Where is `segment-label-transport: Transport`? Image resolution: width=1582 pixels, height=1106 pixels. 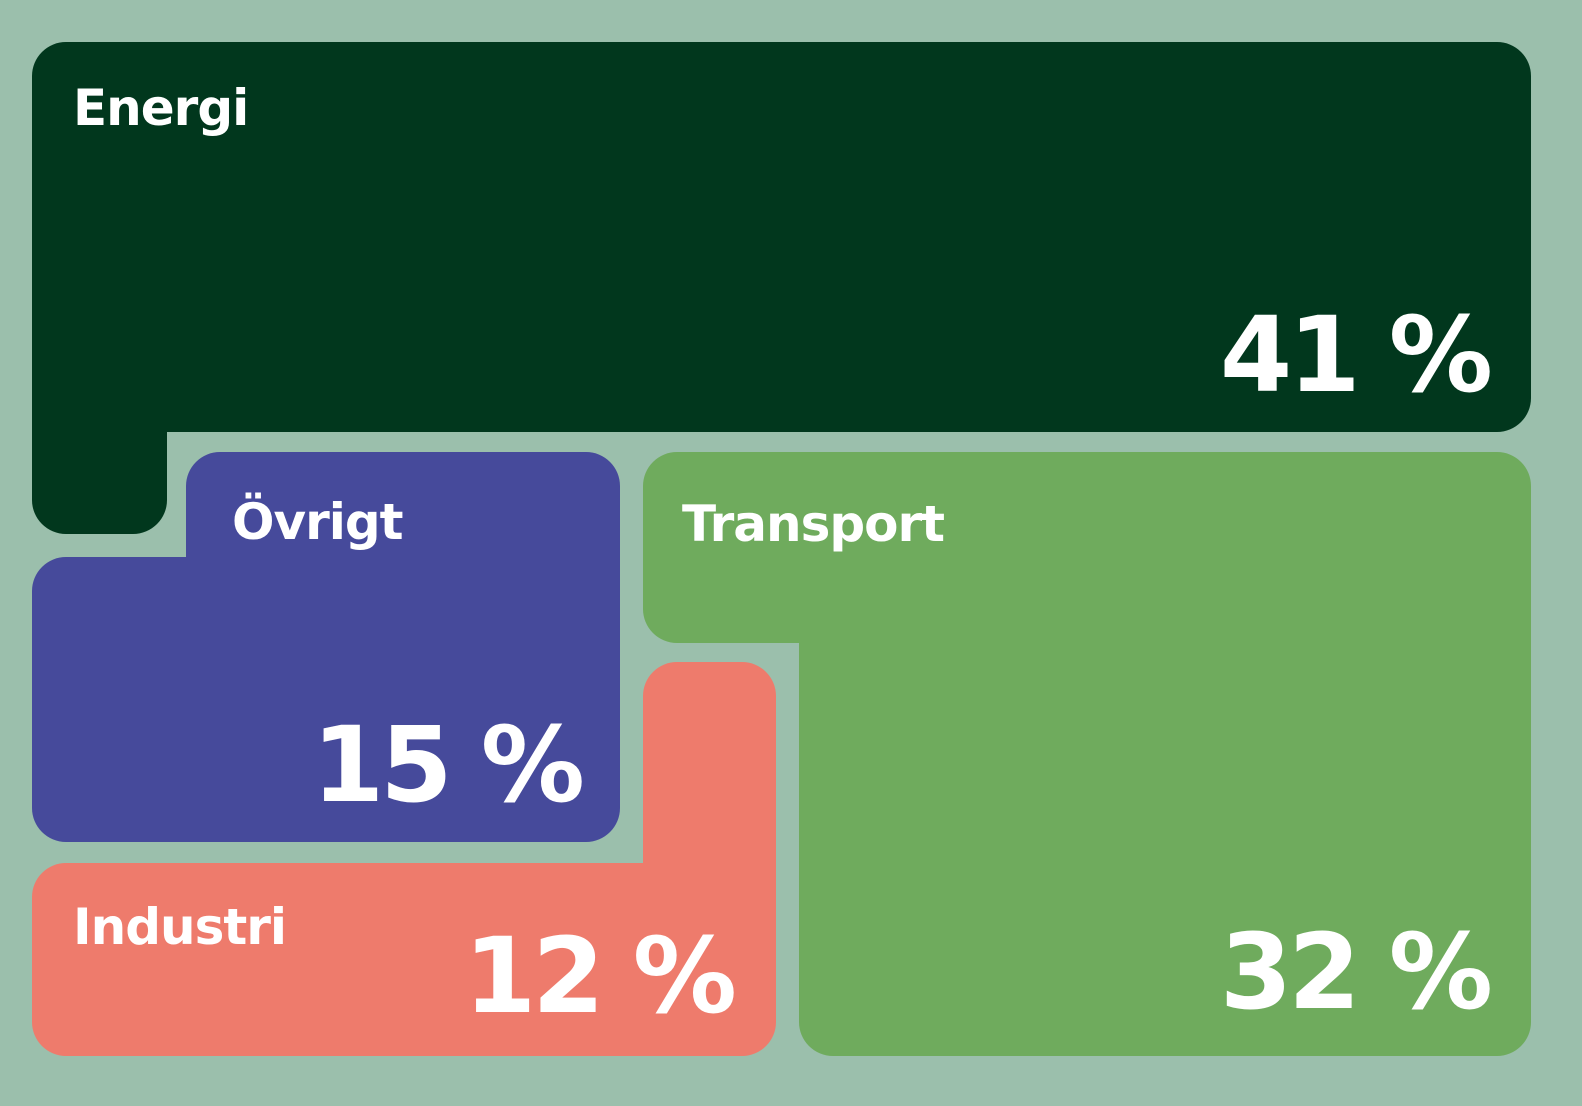 segment-label-transport: Transport is located at coordinates (813, 524).